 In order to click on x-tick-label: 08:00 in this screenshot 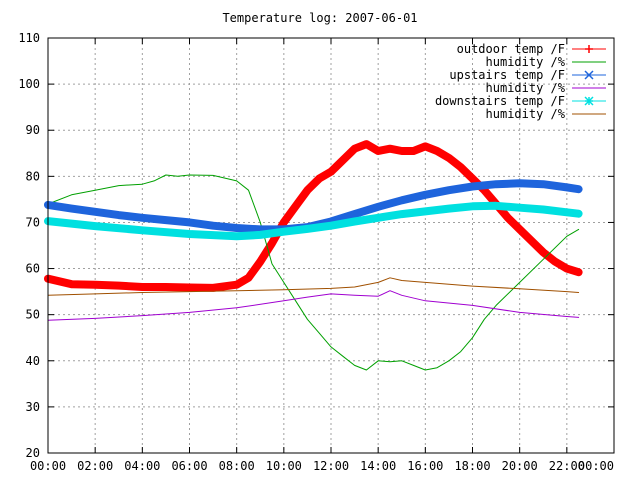, I will do `click(237, 466)`.